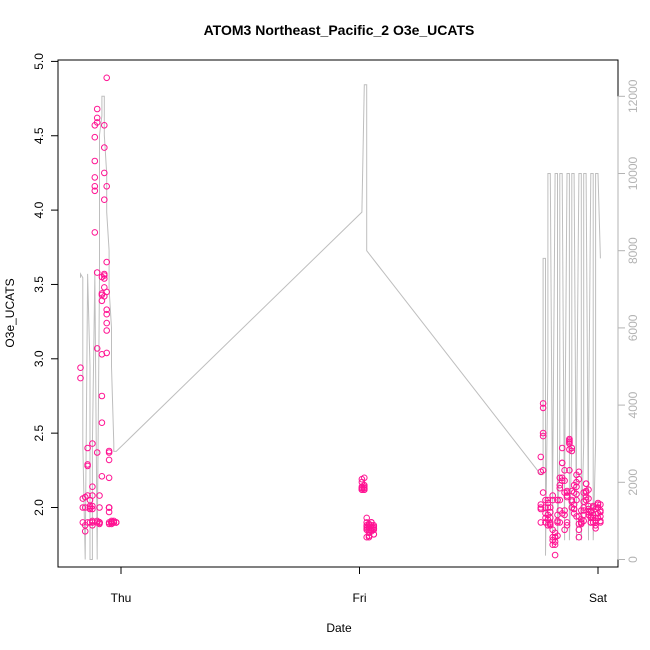 This screenshot has height=650, width=650. I want to click on y2-tick-label: 8000, so click(633, 250).